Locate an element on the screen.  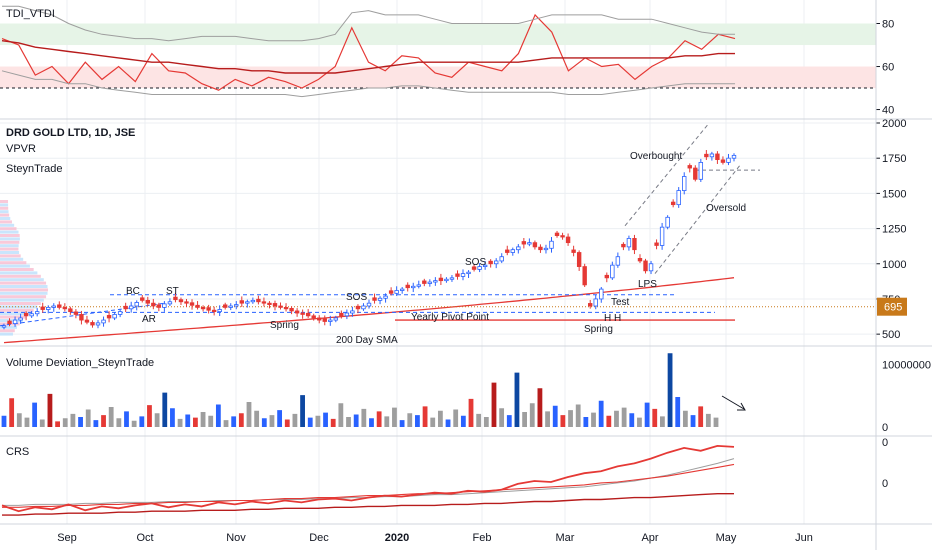
tdi-band-green is located at coordinates (438, 34).